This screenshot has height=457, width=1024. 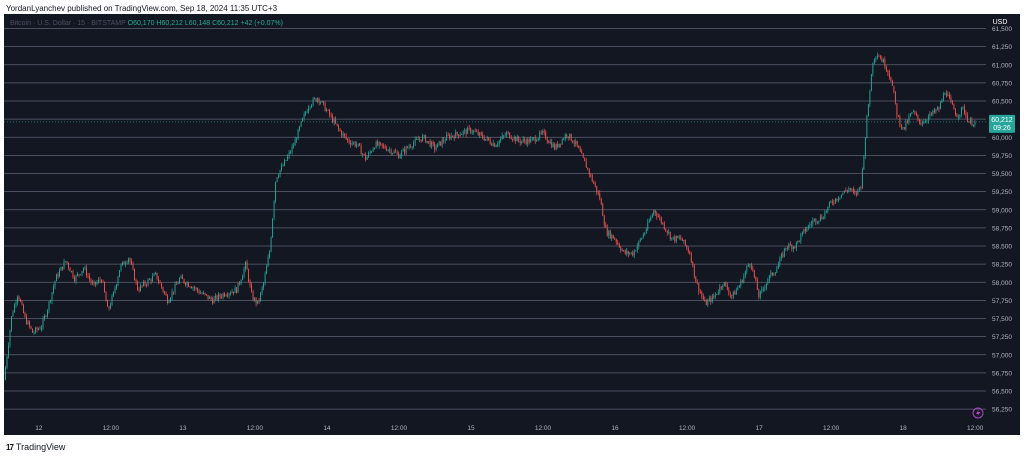 I want to click on y-tick-label: 58,750, so click(x=1002, y=228).